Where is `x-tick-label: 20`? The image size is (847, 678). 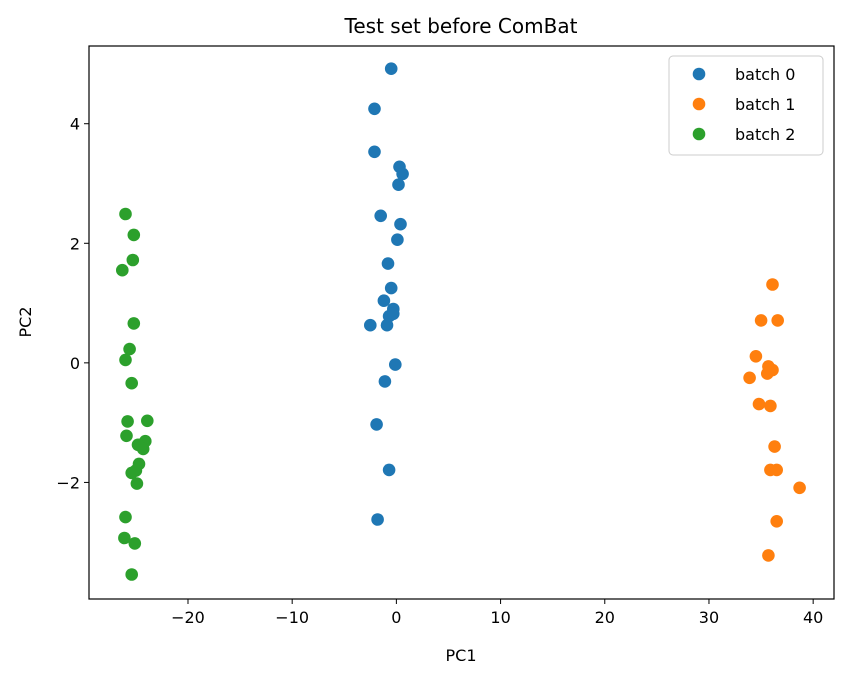
x-tick-label: 20 is located at coordinates (605, 617).